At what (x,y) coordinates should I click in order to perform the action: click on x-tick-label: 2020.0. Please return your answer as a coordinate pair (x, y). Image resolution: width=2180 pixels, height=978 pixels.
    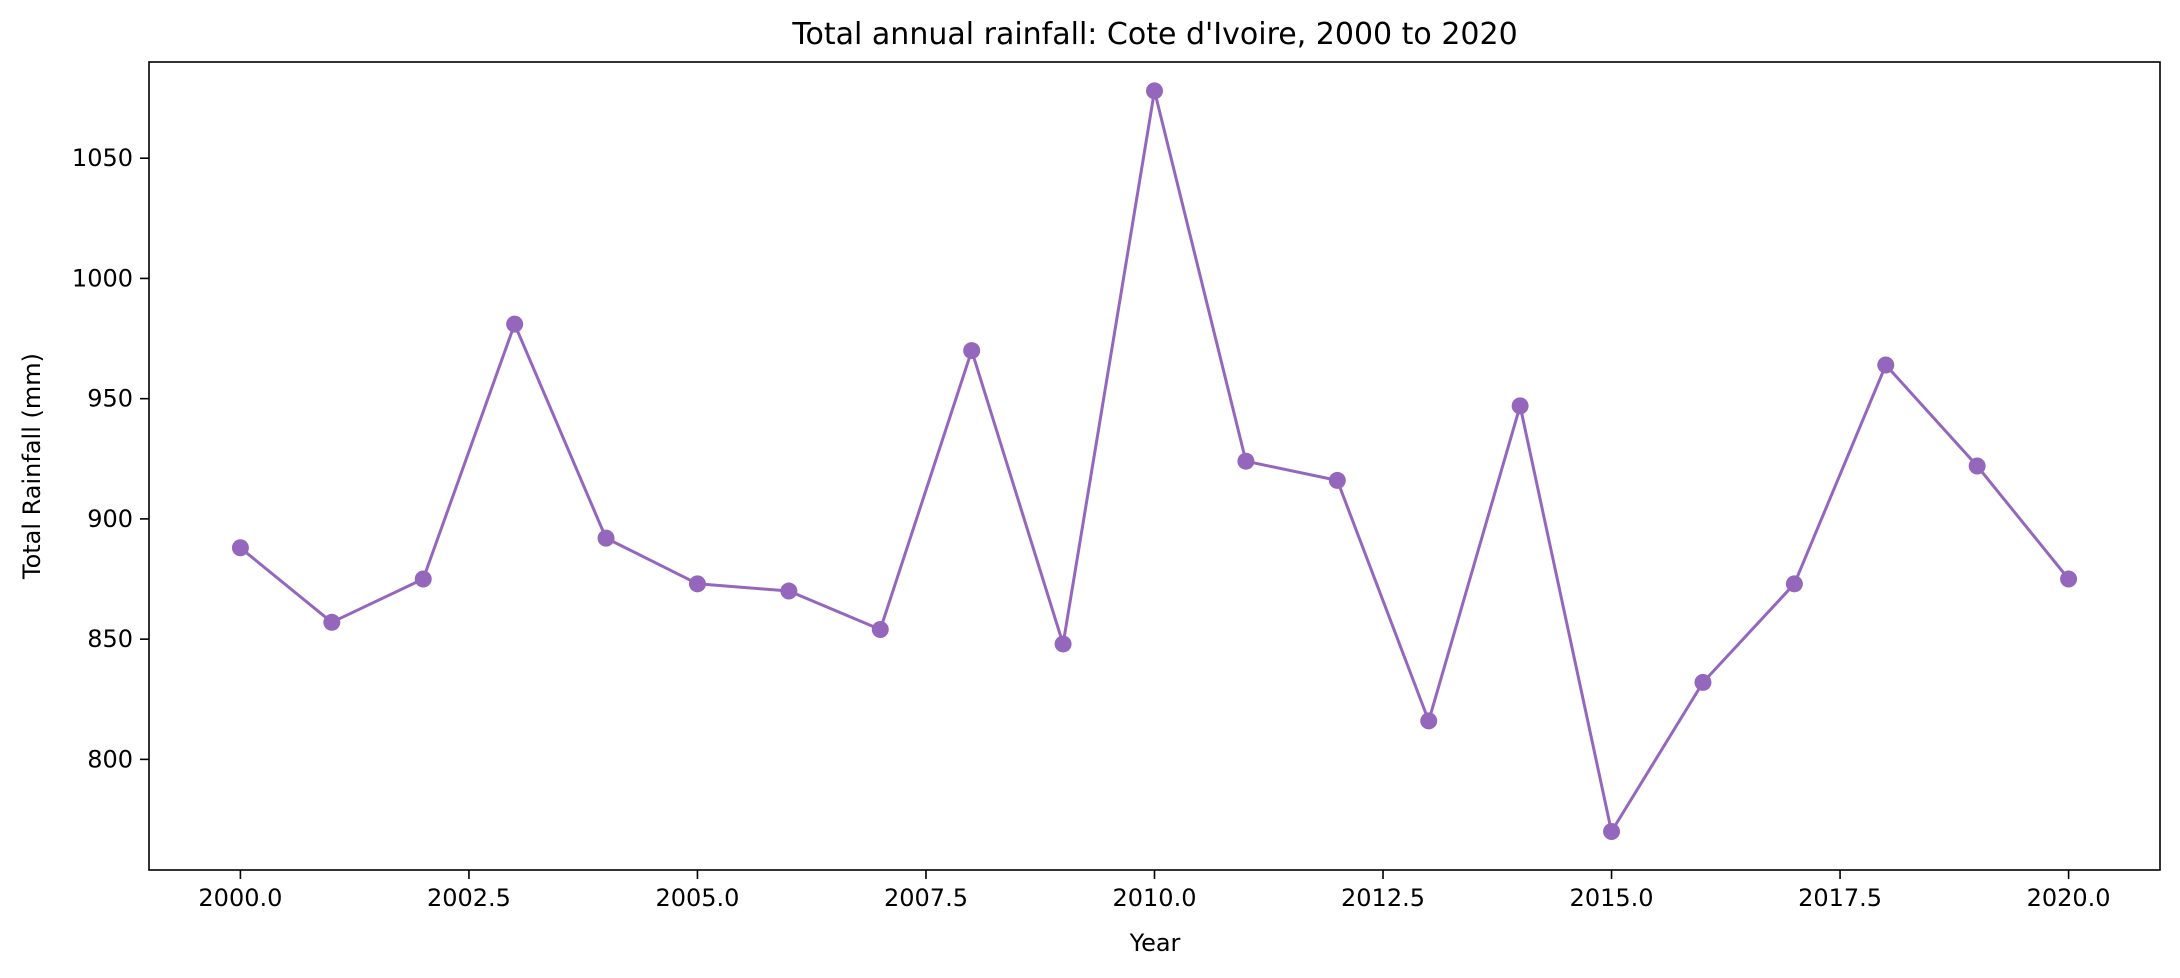
    Looking at the image, I should click on (2069, 898).